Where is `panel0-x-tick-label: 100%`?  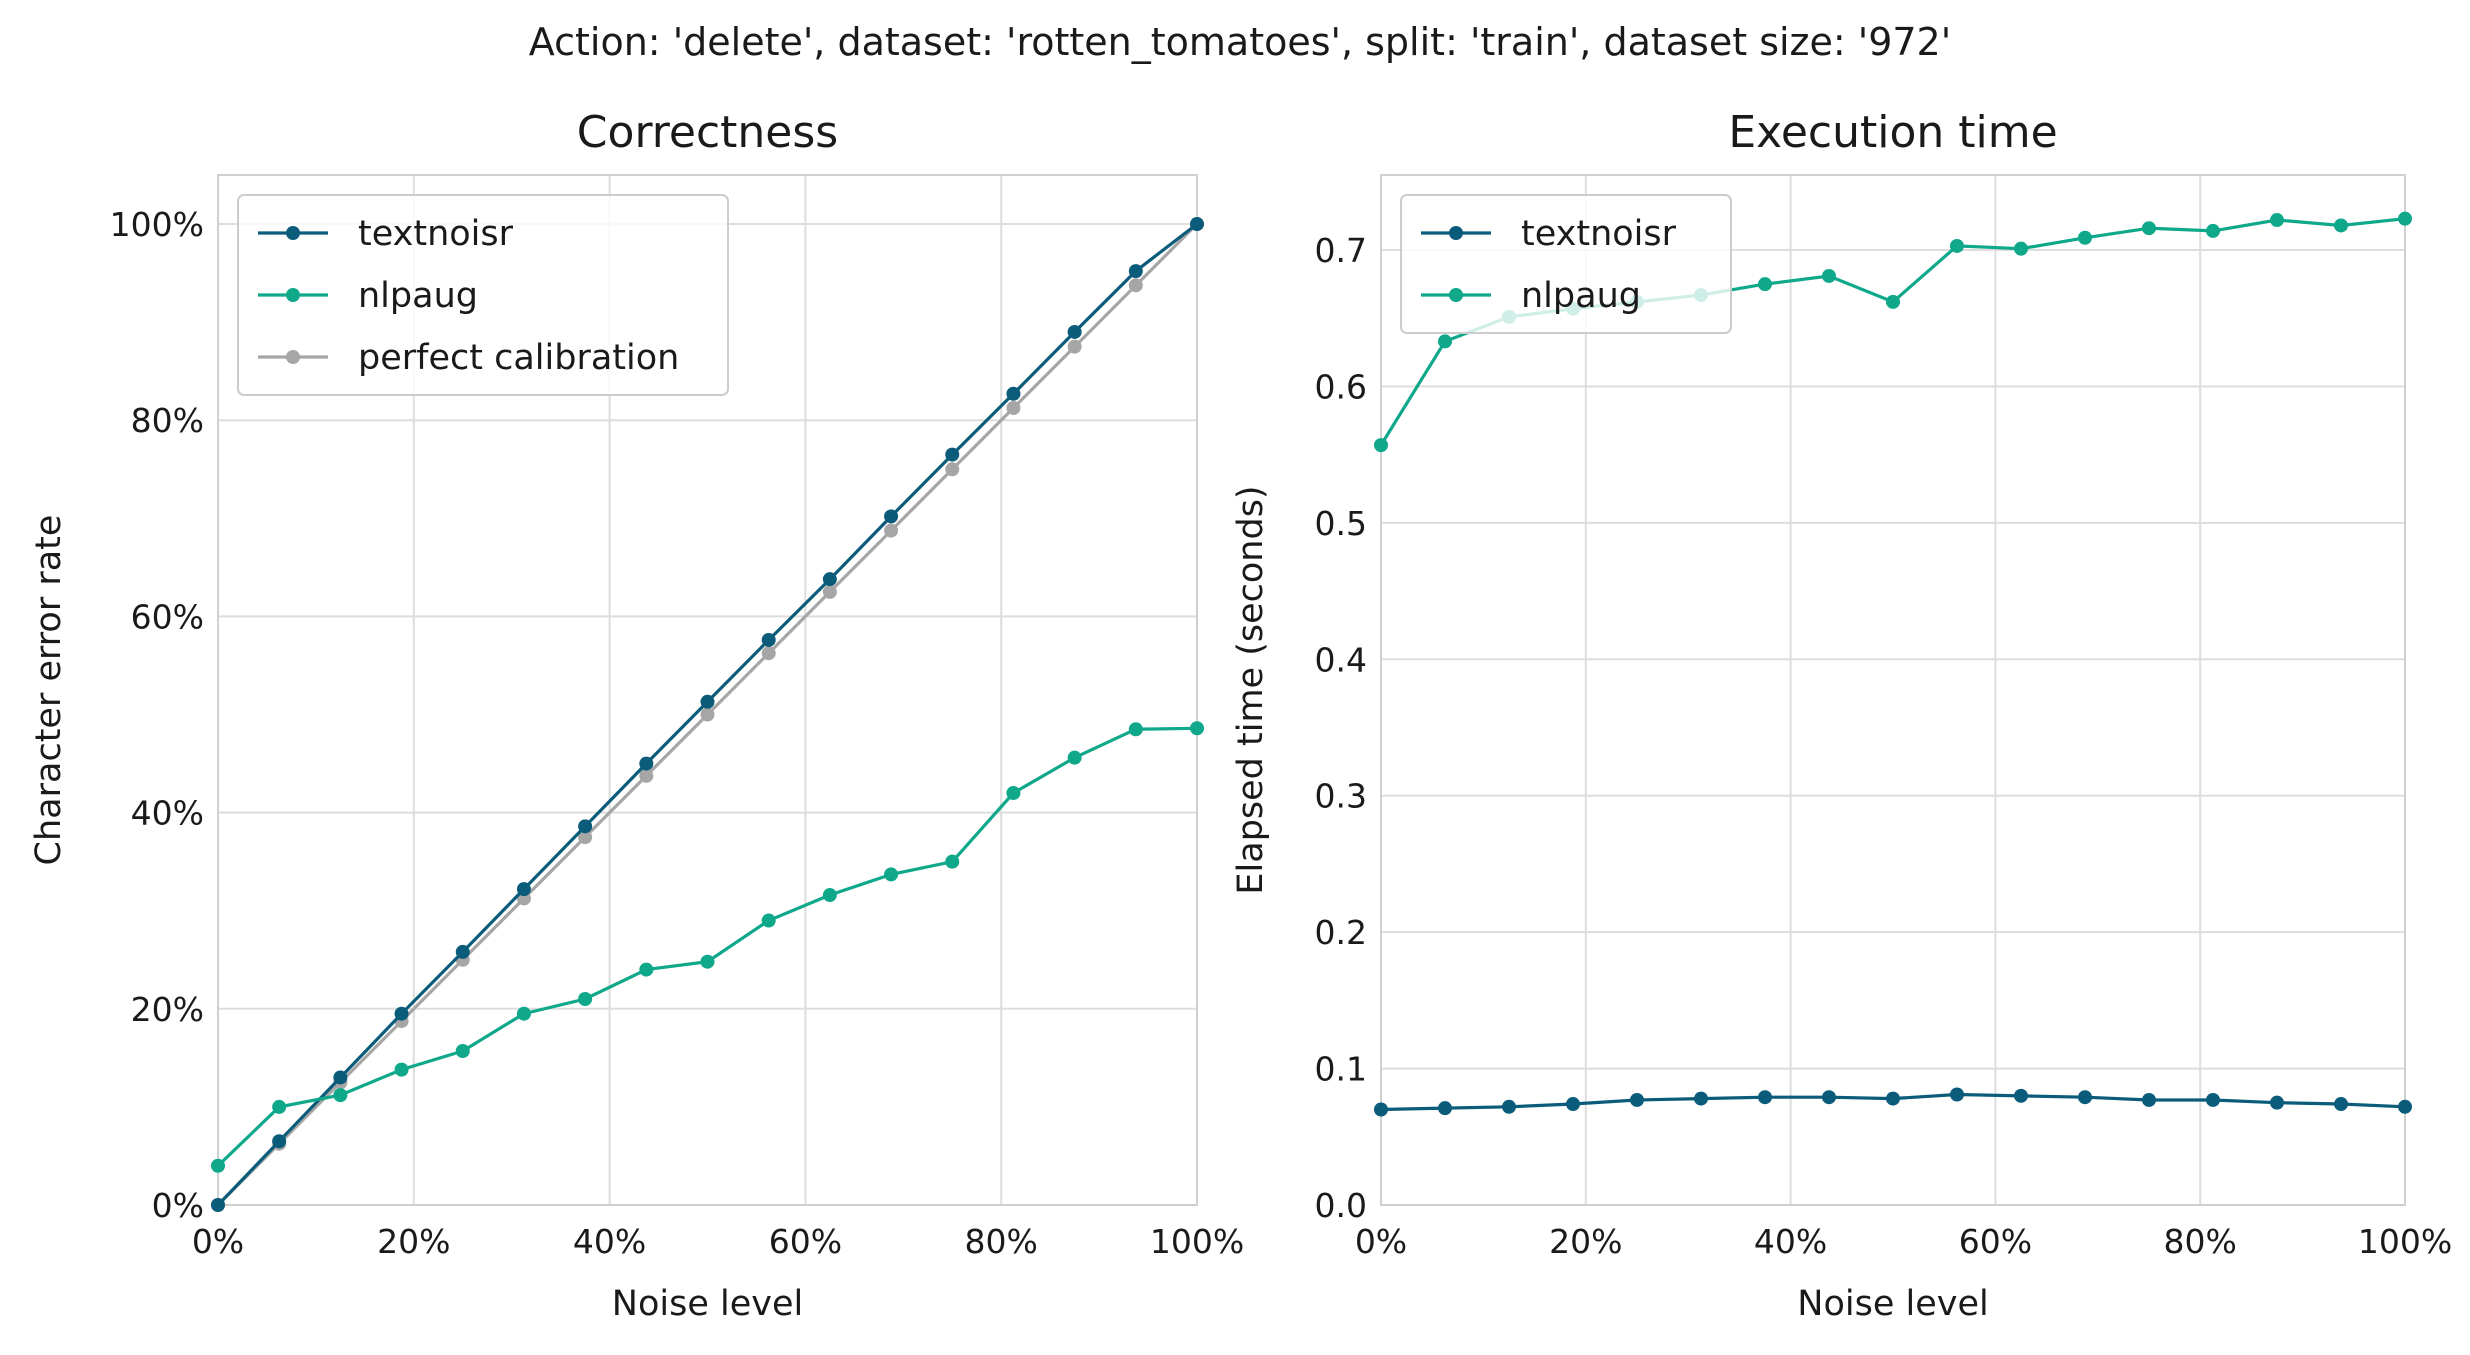 panel0-x-tick-label: 100% is located at coordinates (1197, 1241).